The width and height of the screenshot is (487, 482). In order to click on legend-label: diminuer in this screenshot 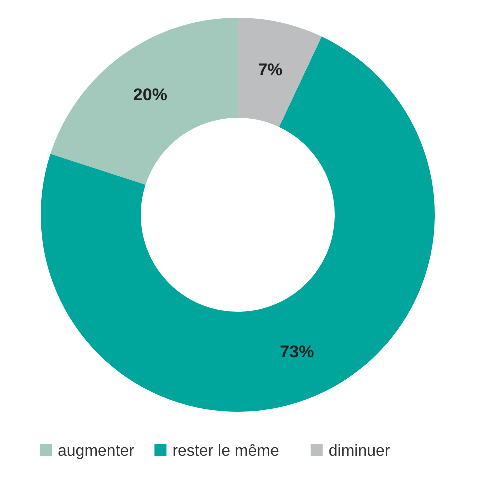, I will do `click(359, 451)`.